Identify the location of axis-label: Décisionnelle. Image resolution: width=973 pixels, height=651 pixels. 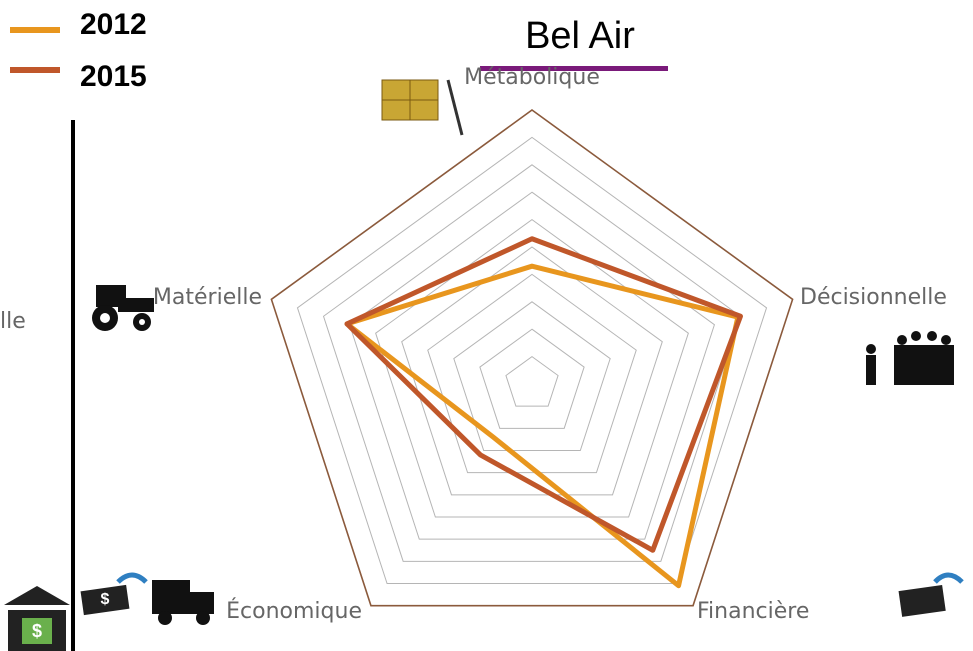
(873, 297).